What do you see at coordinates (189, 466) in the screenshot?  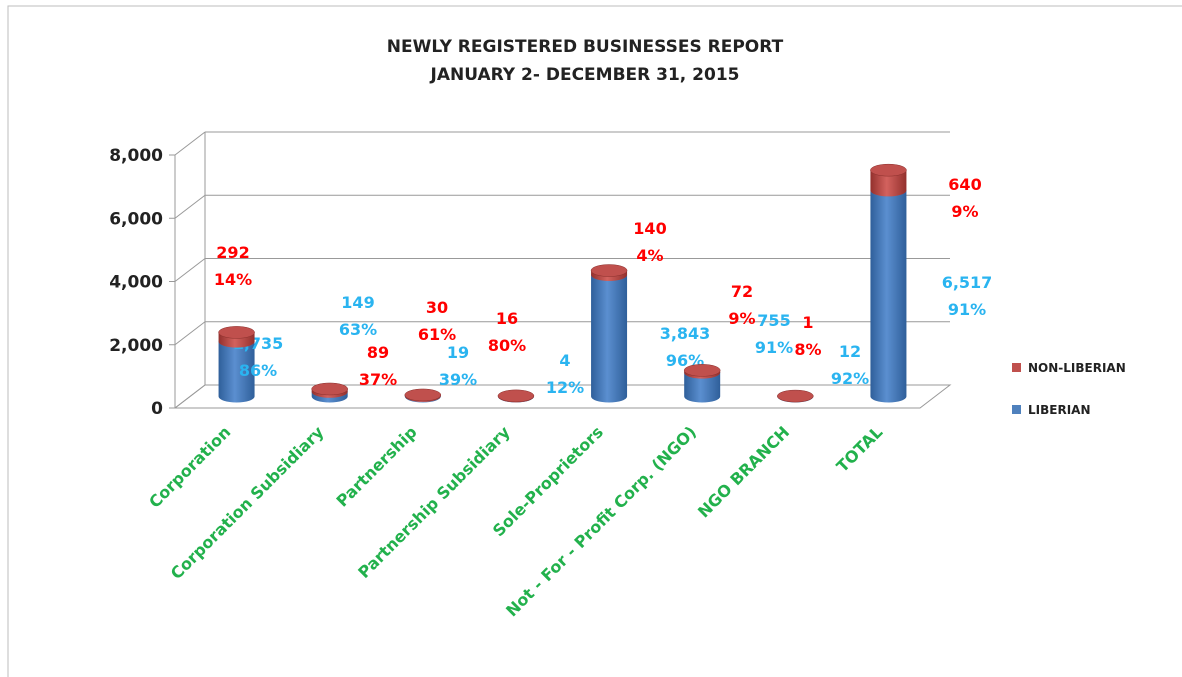 I see `x-tick-label: Corporation` at bounding box center [189, 466].